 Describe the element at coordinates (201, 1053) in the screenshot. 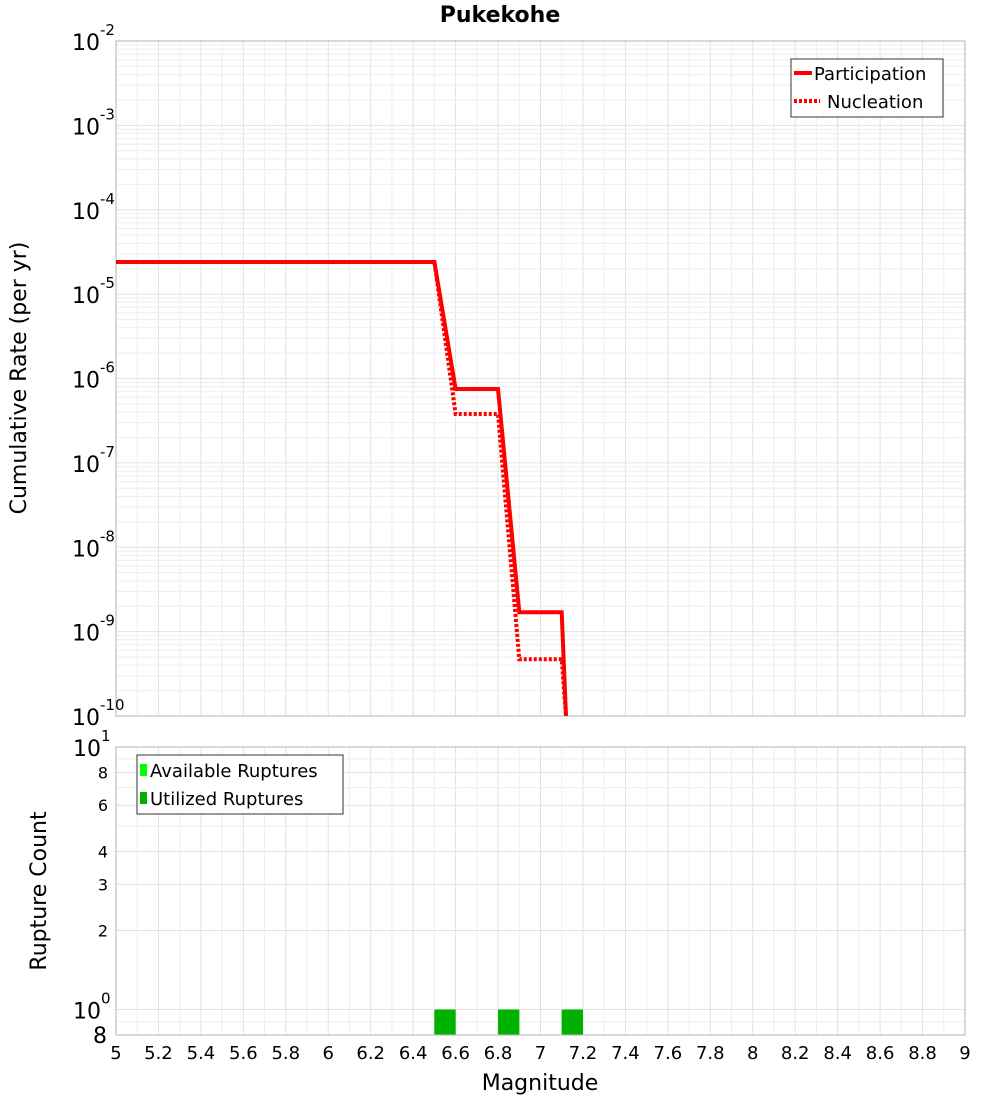

I see `x-tick-label: 5.4` at that location.